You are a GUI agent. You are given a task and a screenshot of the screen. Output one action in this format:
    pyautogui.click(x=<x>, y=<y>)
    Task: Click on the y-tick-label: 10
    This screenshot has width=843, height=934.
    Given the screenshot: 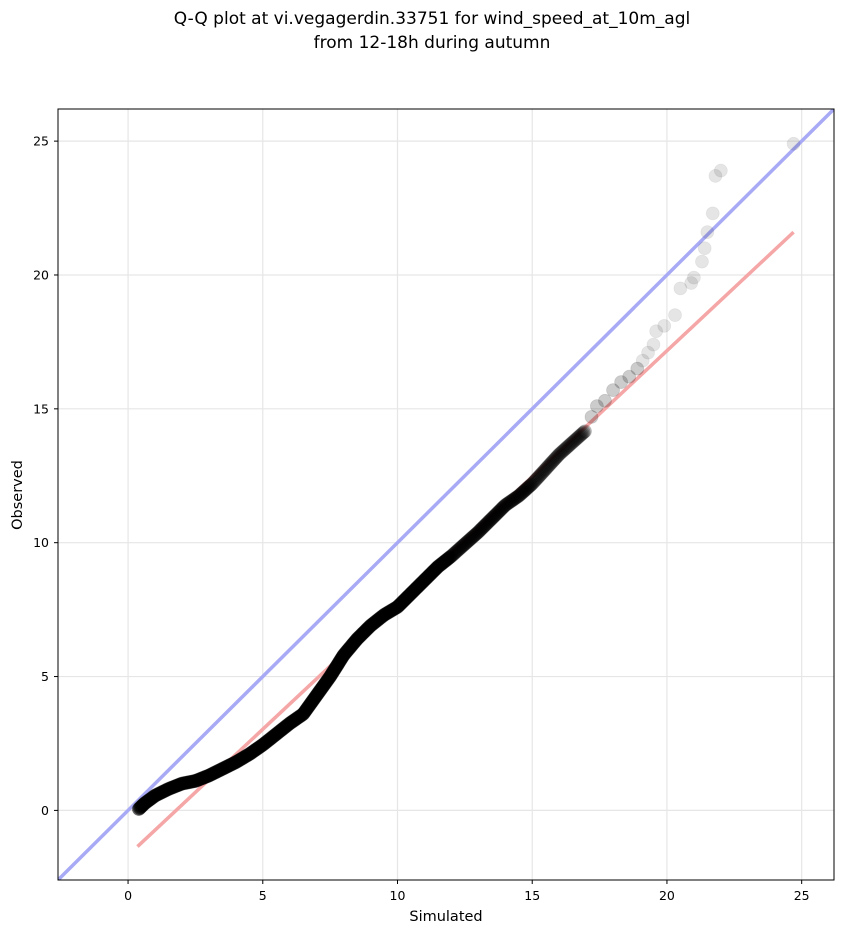 What is the action you would take?
    pyautogui.click(x=41, y=542)
    